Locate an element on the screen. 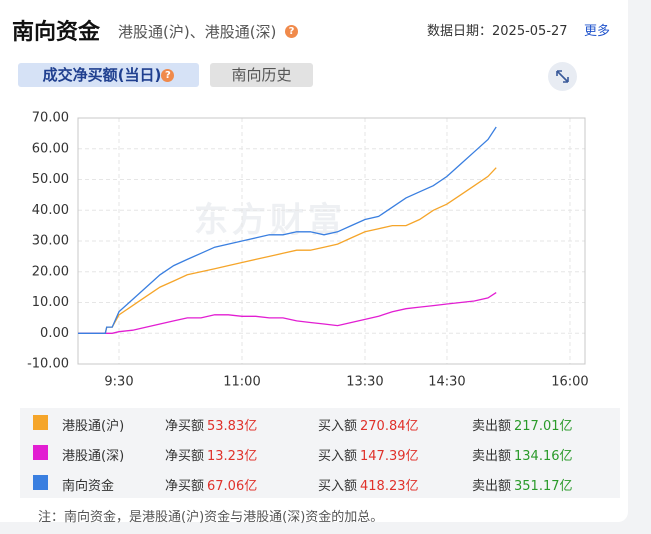  y-tick-label: -10.00 is located at coordinates (48, 364).